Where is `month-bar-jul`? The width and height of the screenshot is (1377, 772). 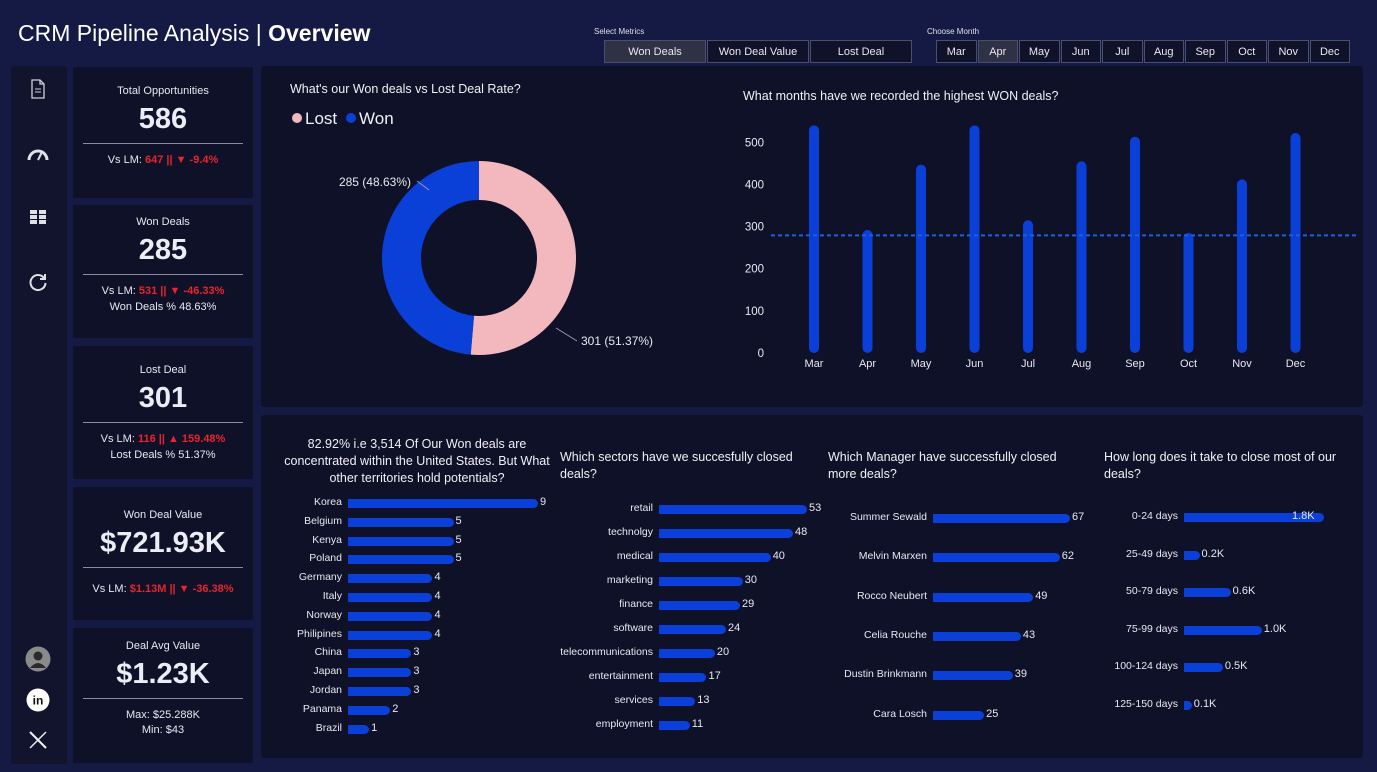 month-bar-jul is located at coordinates (1028, 286).